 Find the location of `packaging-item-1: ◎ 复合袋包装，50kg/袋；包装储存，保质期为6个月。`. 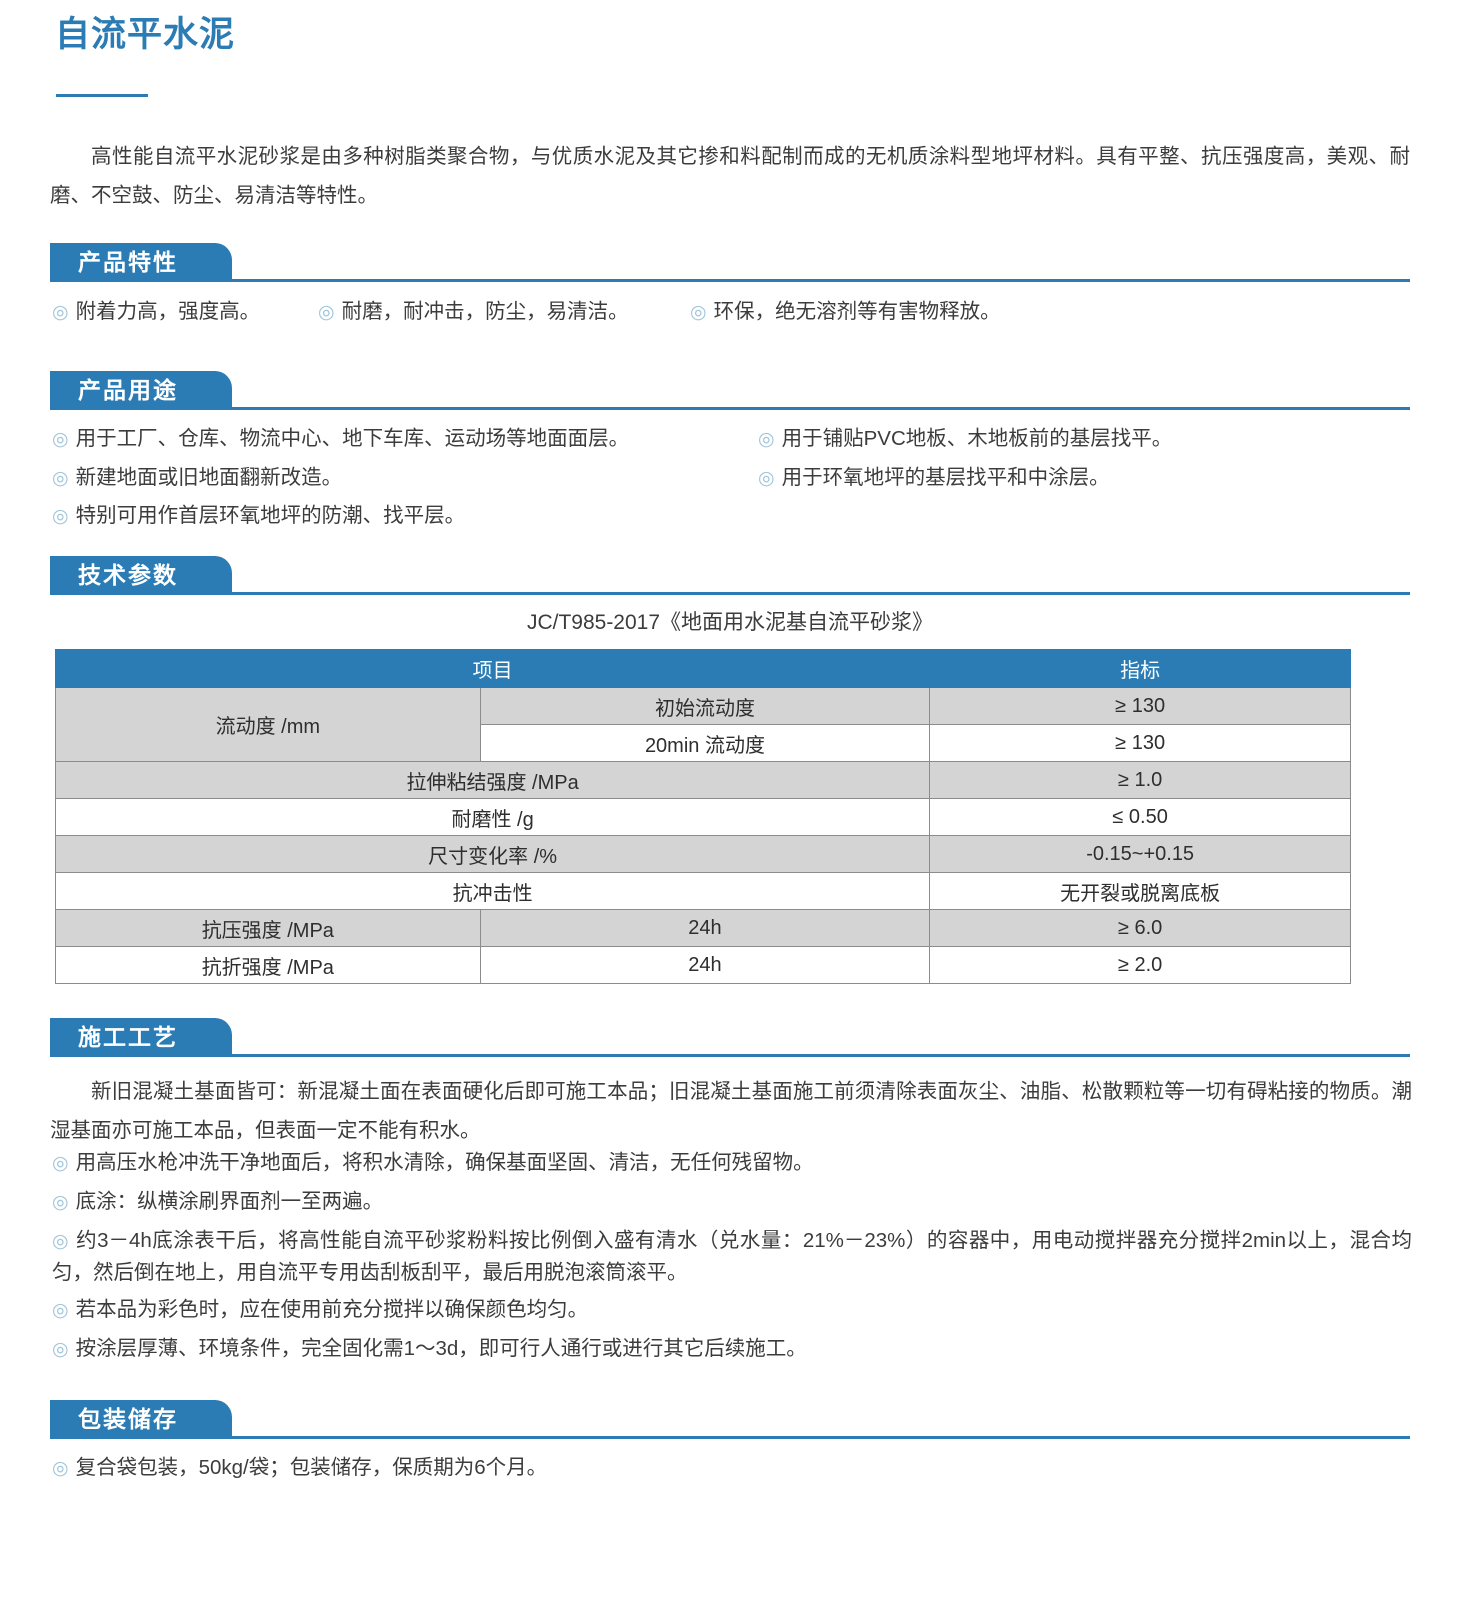

packaging-item-1: ◎ 复合袋包装，50kg/袋；包装储存，保质期为6个月。 is located at coordinates (299, 1468).